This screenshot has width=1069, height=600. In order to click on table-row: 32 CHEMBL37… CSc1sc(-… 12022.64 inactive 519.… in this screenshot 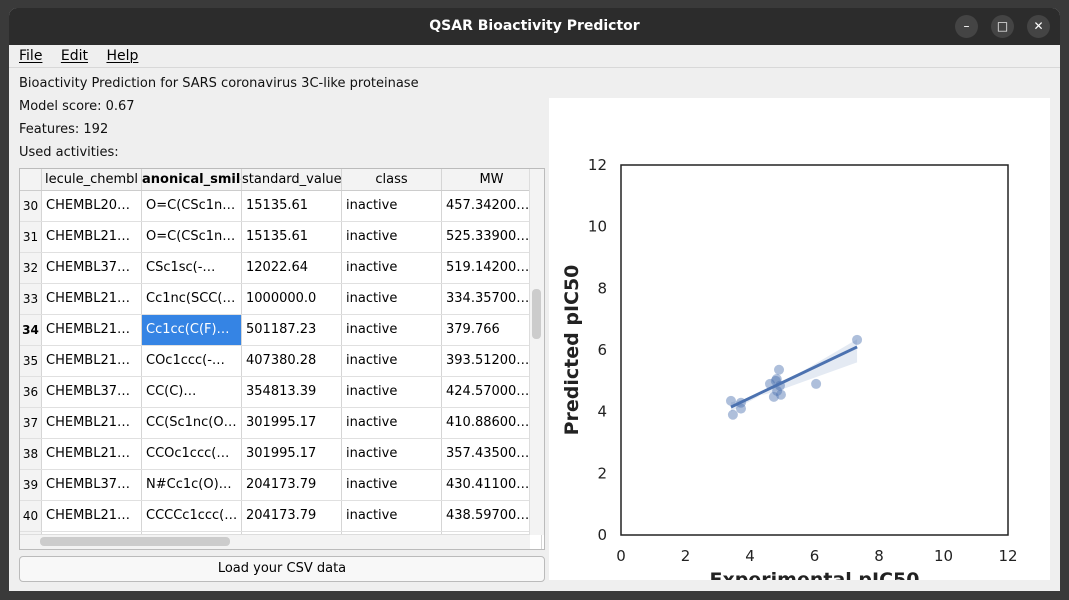, I will do `click(282, 268)`.